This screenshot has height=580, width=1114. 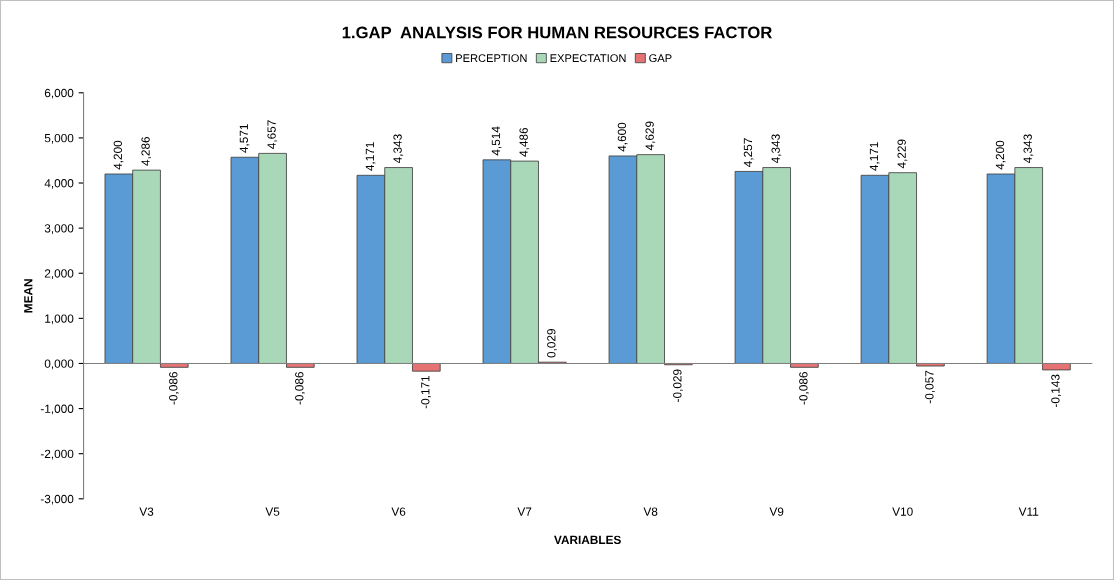 What do you see at coordinates (678, 385) in the screenshot?
I see `data-label: -0,029` at bounding box center [678, 385].